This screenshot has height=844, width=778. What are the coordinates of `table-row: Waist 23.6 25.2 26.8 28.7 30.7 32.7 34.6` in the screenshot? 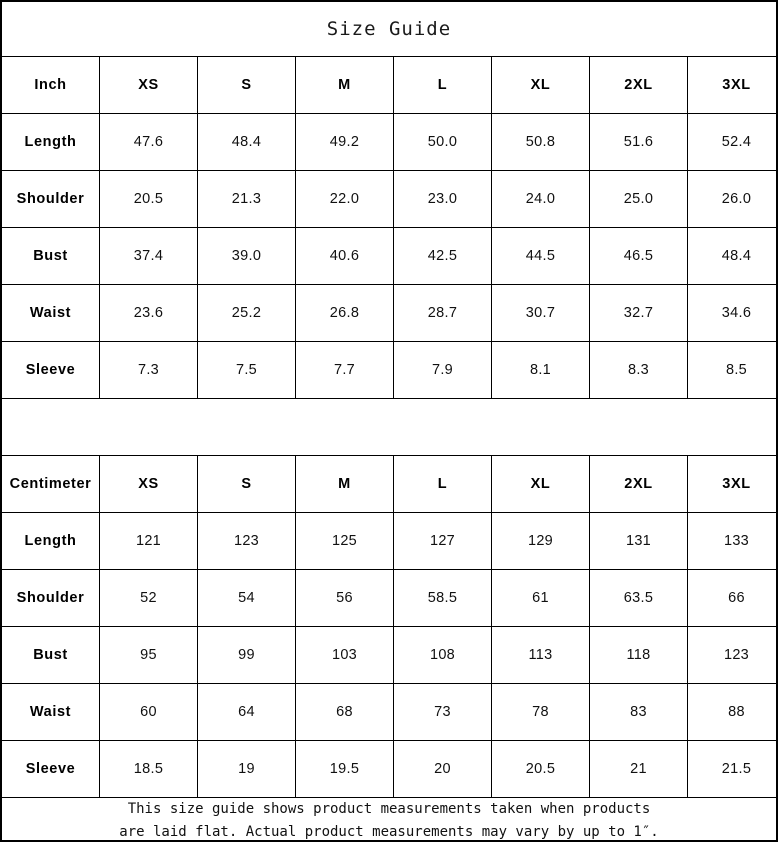 It's located at (390, 313).